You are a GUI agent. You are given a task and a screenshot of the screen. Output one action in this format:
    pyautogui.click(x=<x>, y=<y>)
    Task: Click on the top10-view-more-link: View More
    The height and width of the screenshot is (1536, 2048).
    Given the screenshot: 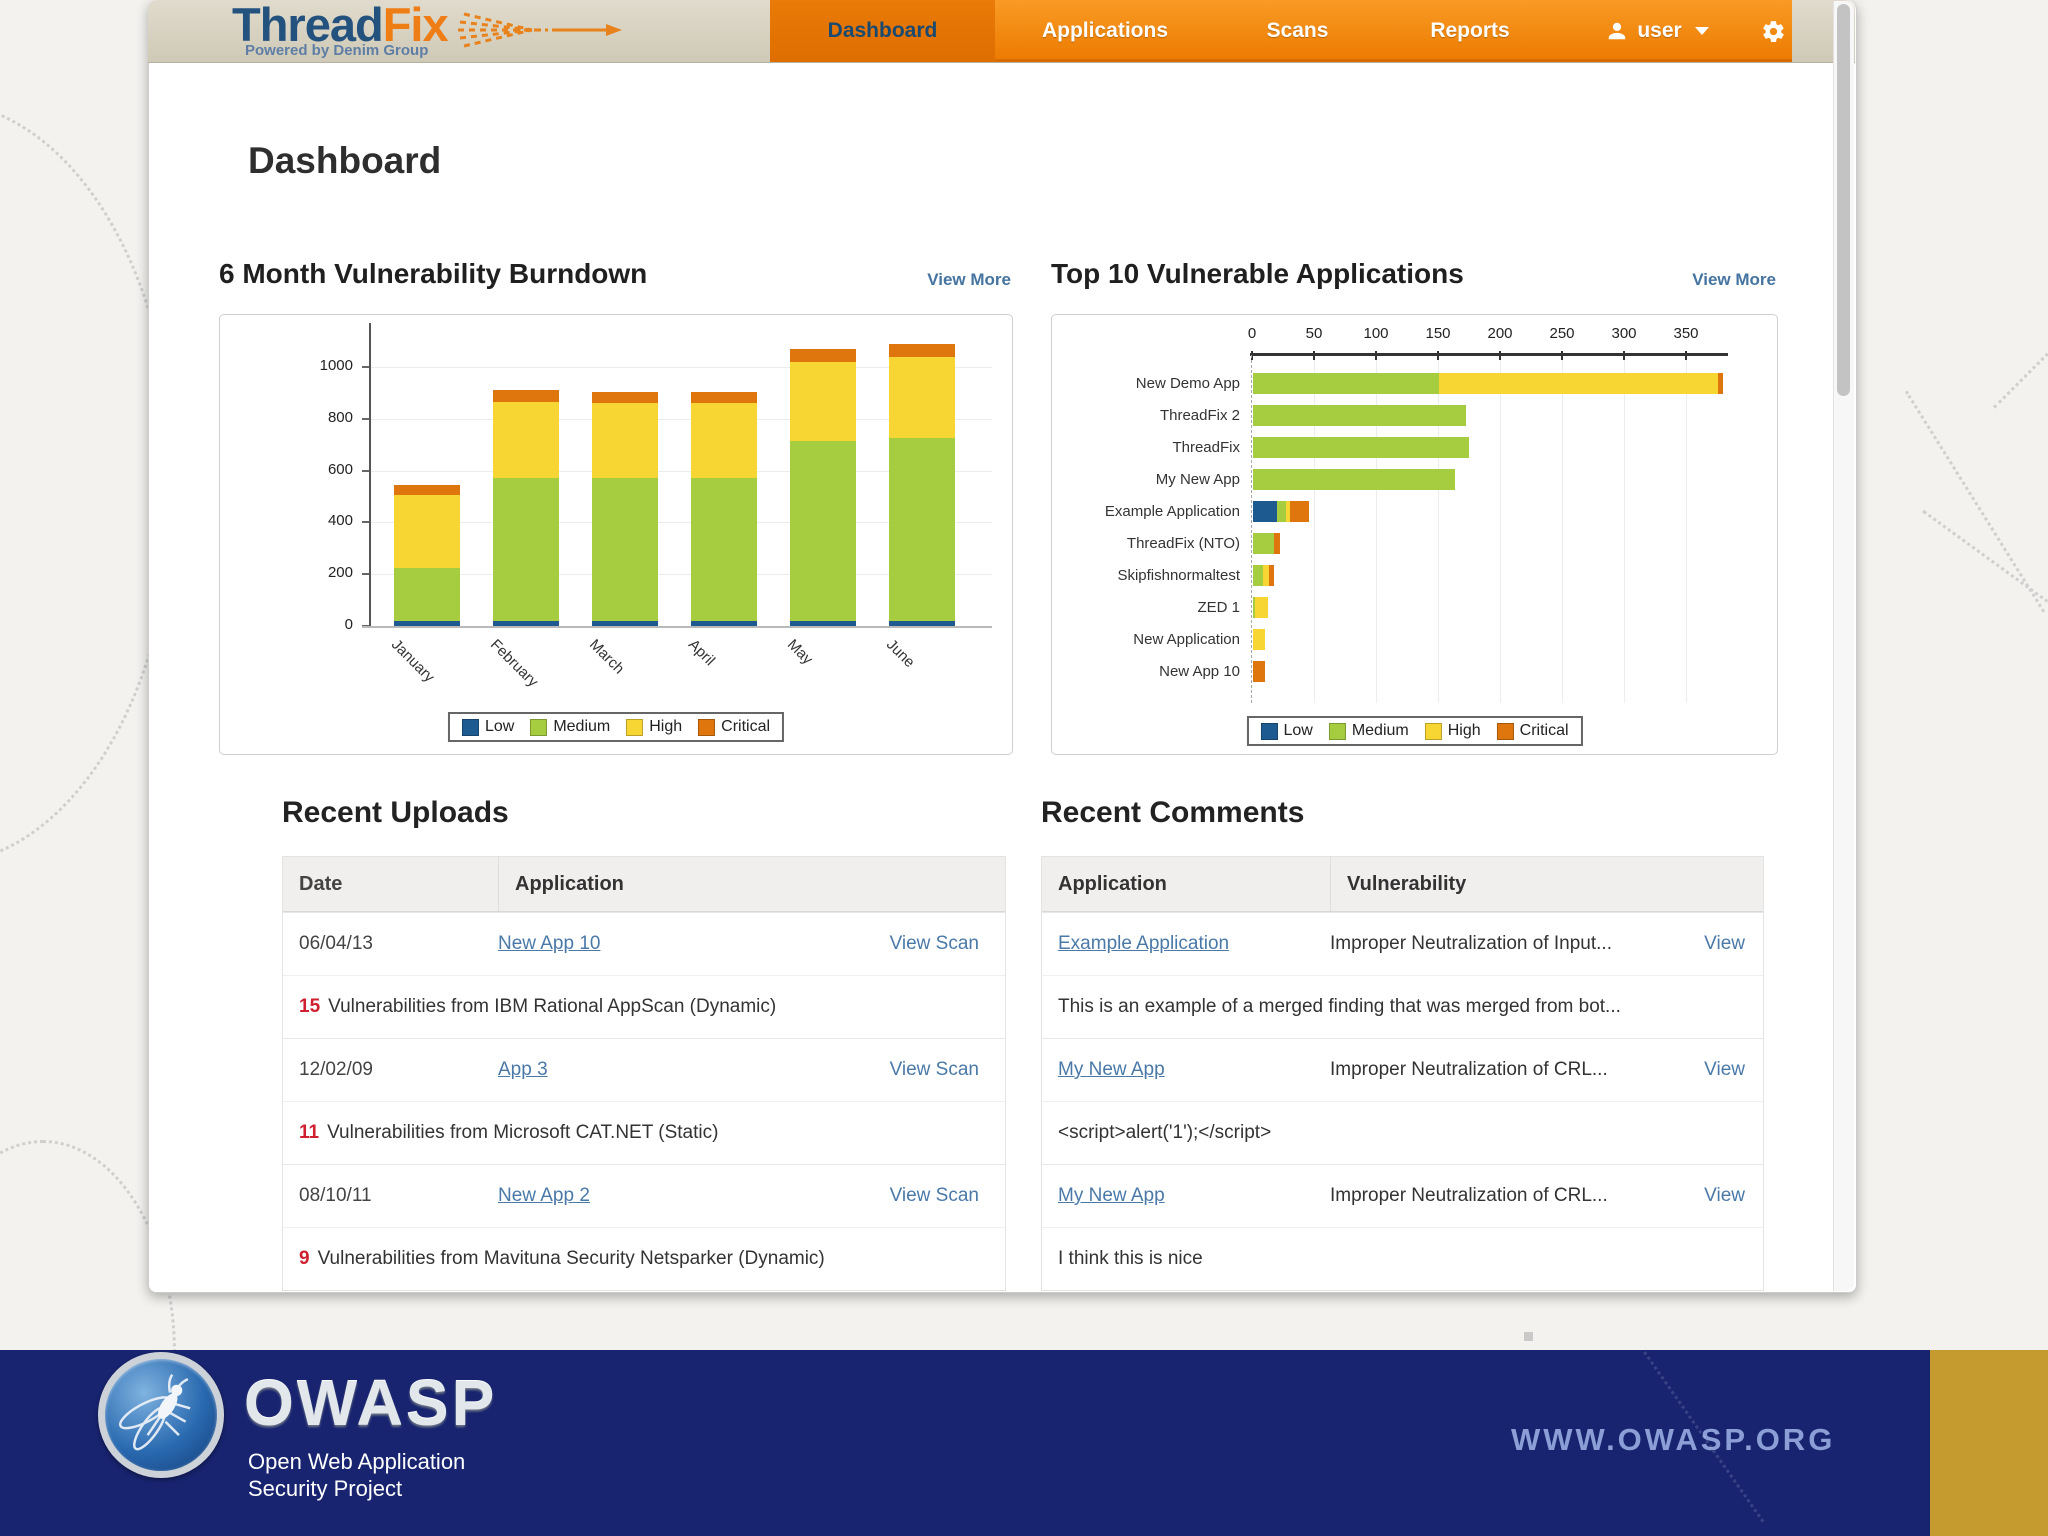 What is the action you would take?
    pyautogui.click(x=1734, y=279)
    